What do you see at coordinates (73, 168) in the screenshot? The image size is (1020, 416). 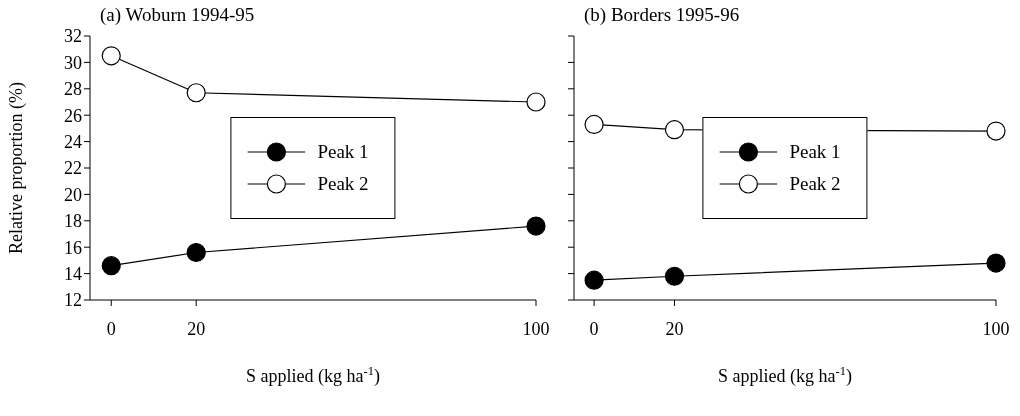 I see `y-tick-label: 22` at bounding box center [73, 168].